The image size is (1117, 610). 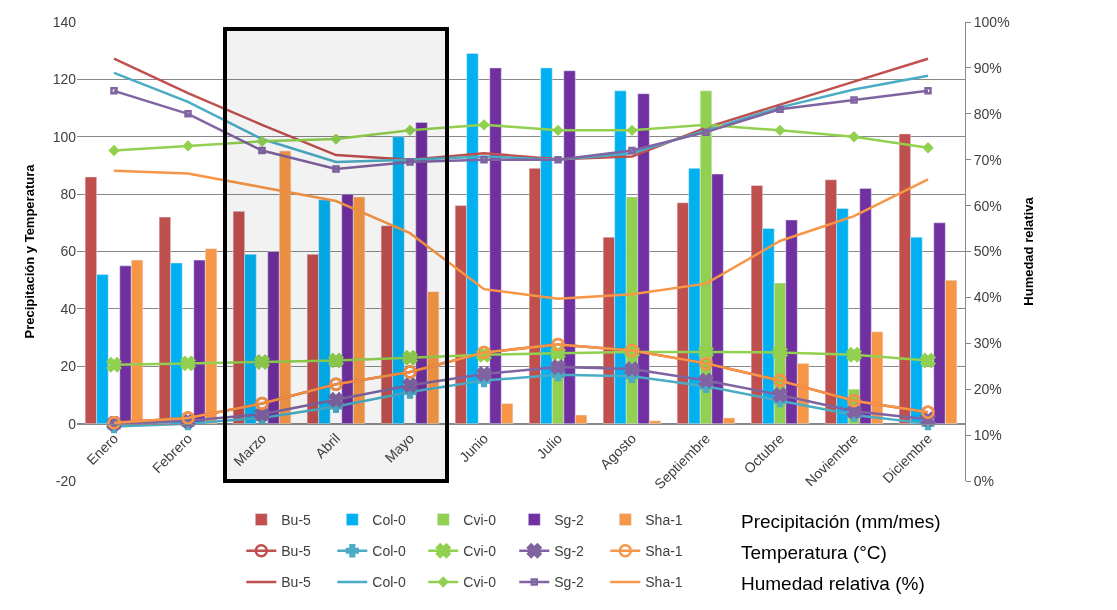 I want to click on y2-tick-label: 100%, so click(x=991, y=21).